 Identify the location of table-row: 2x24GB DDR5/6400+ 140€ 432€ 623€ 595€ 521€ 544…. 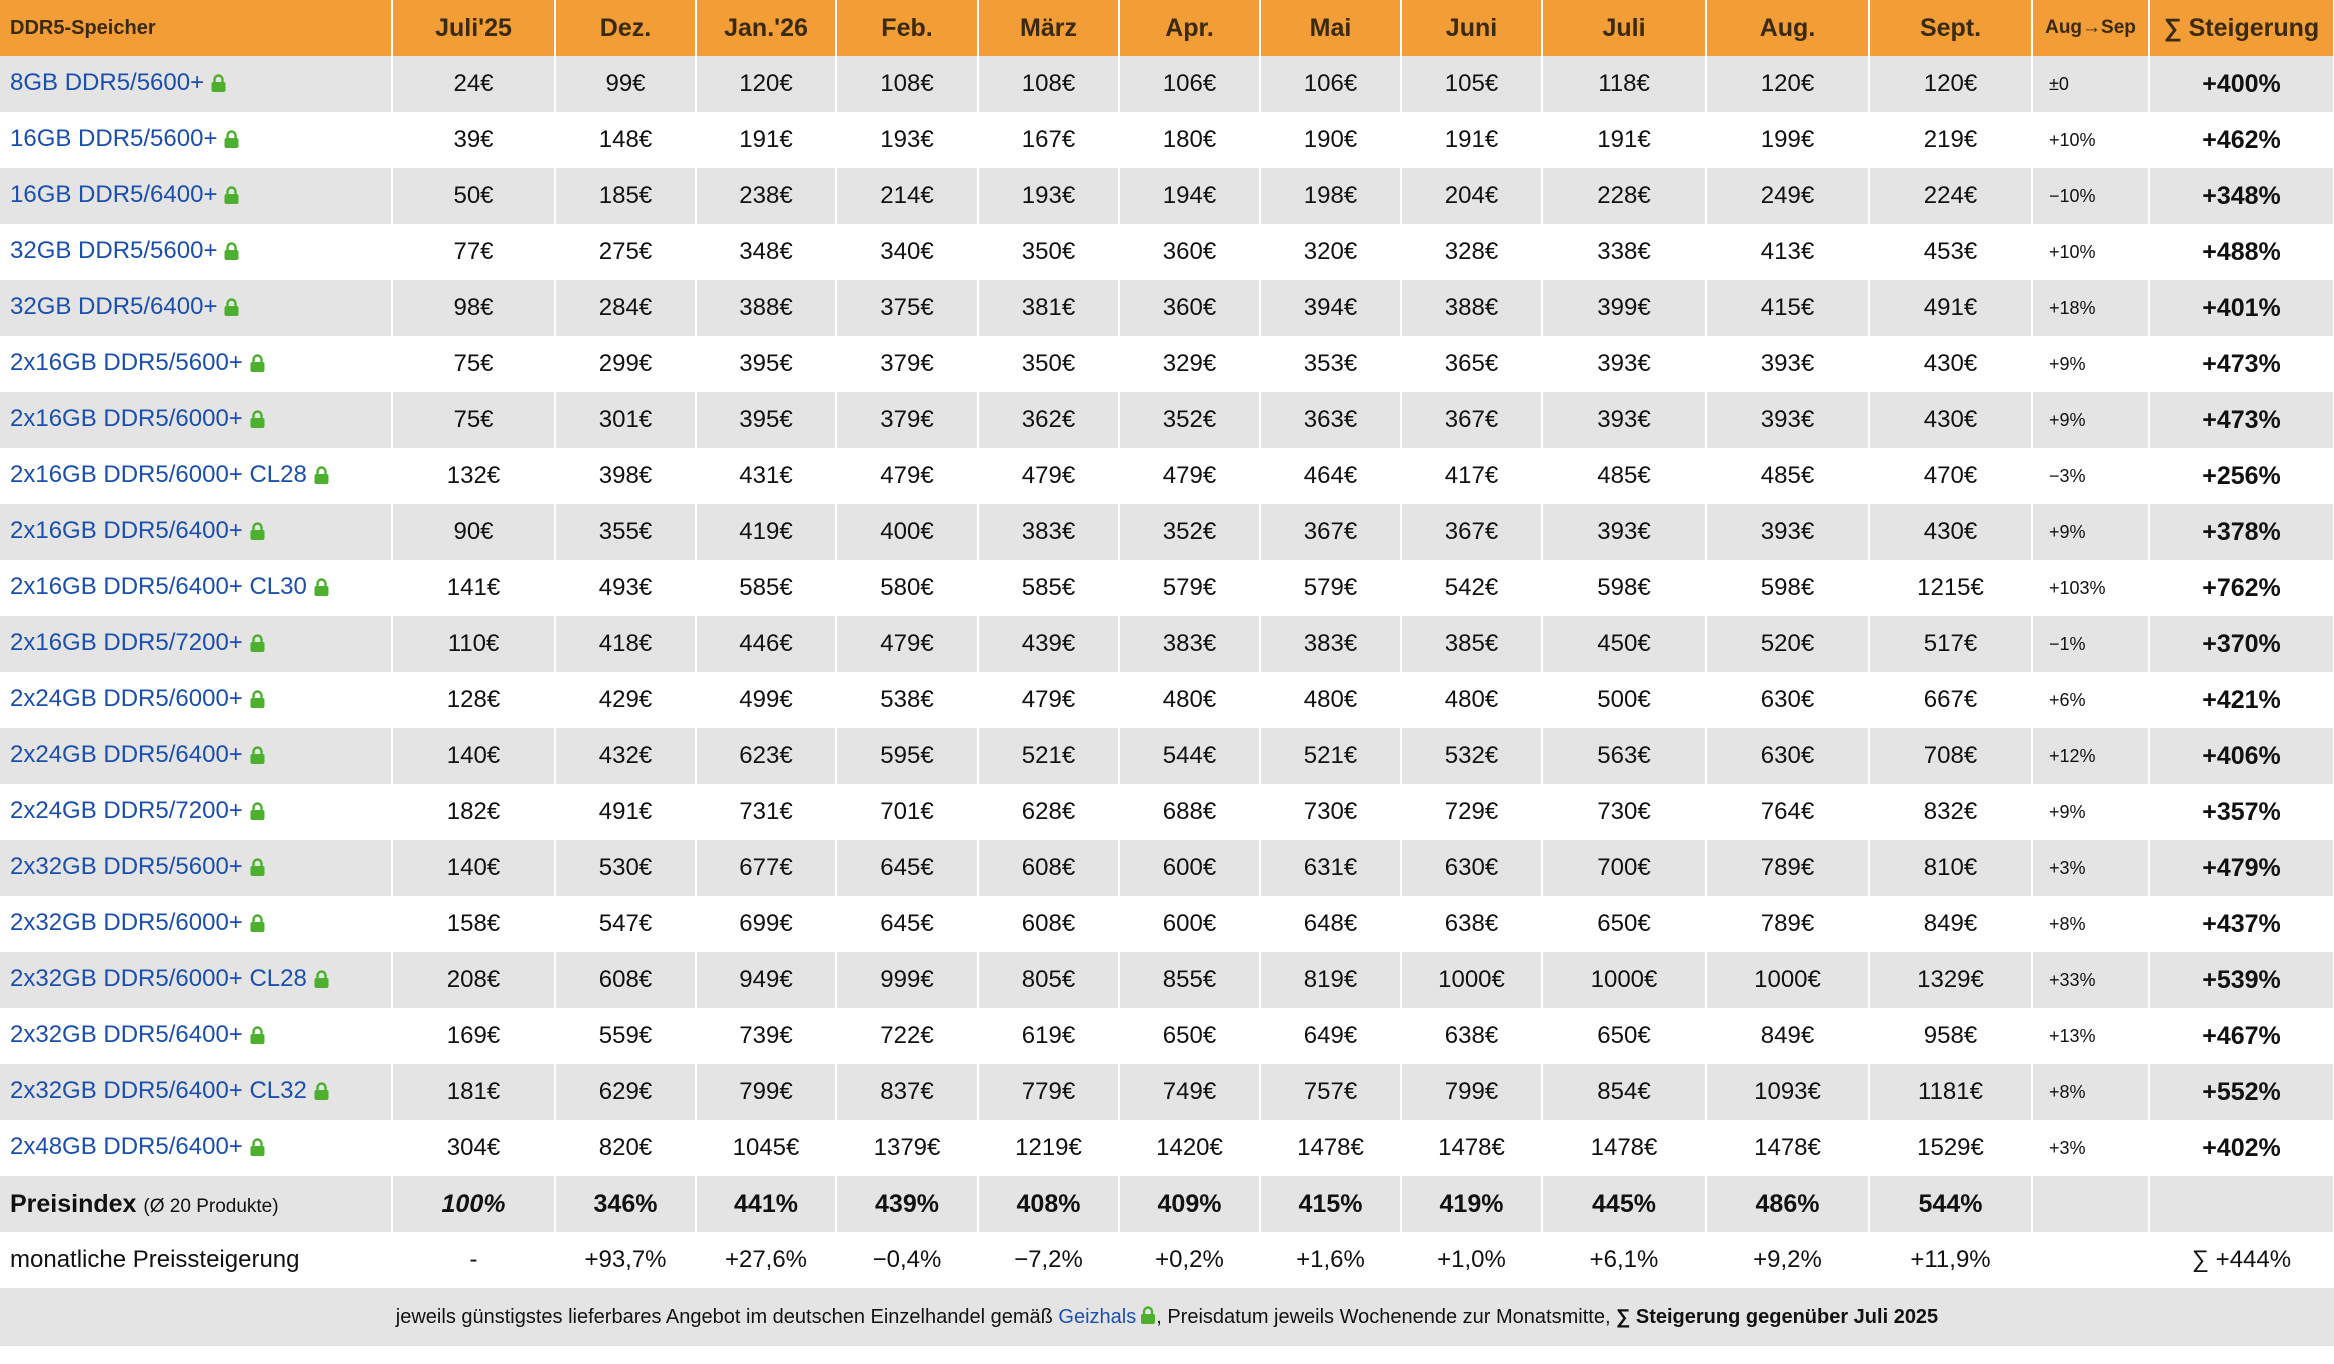
(1167, 756).